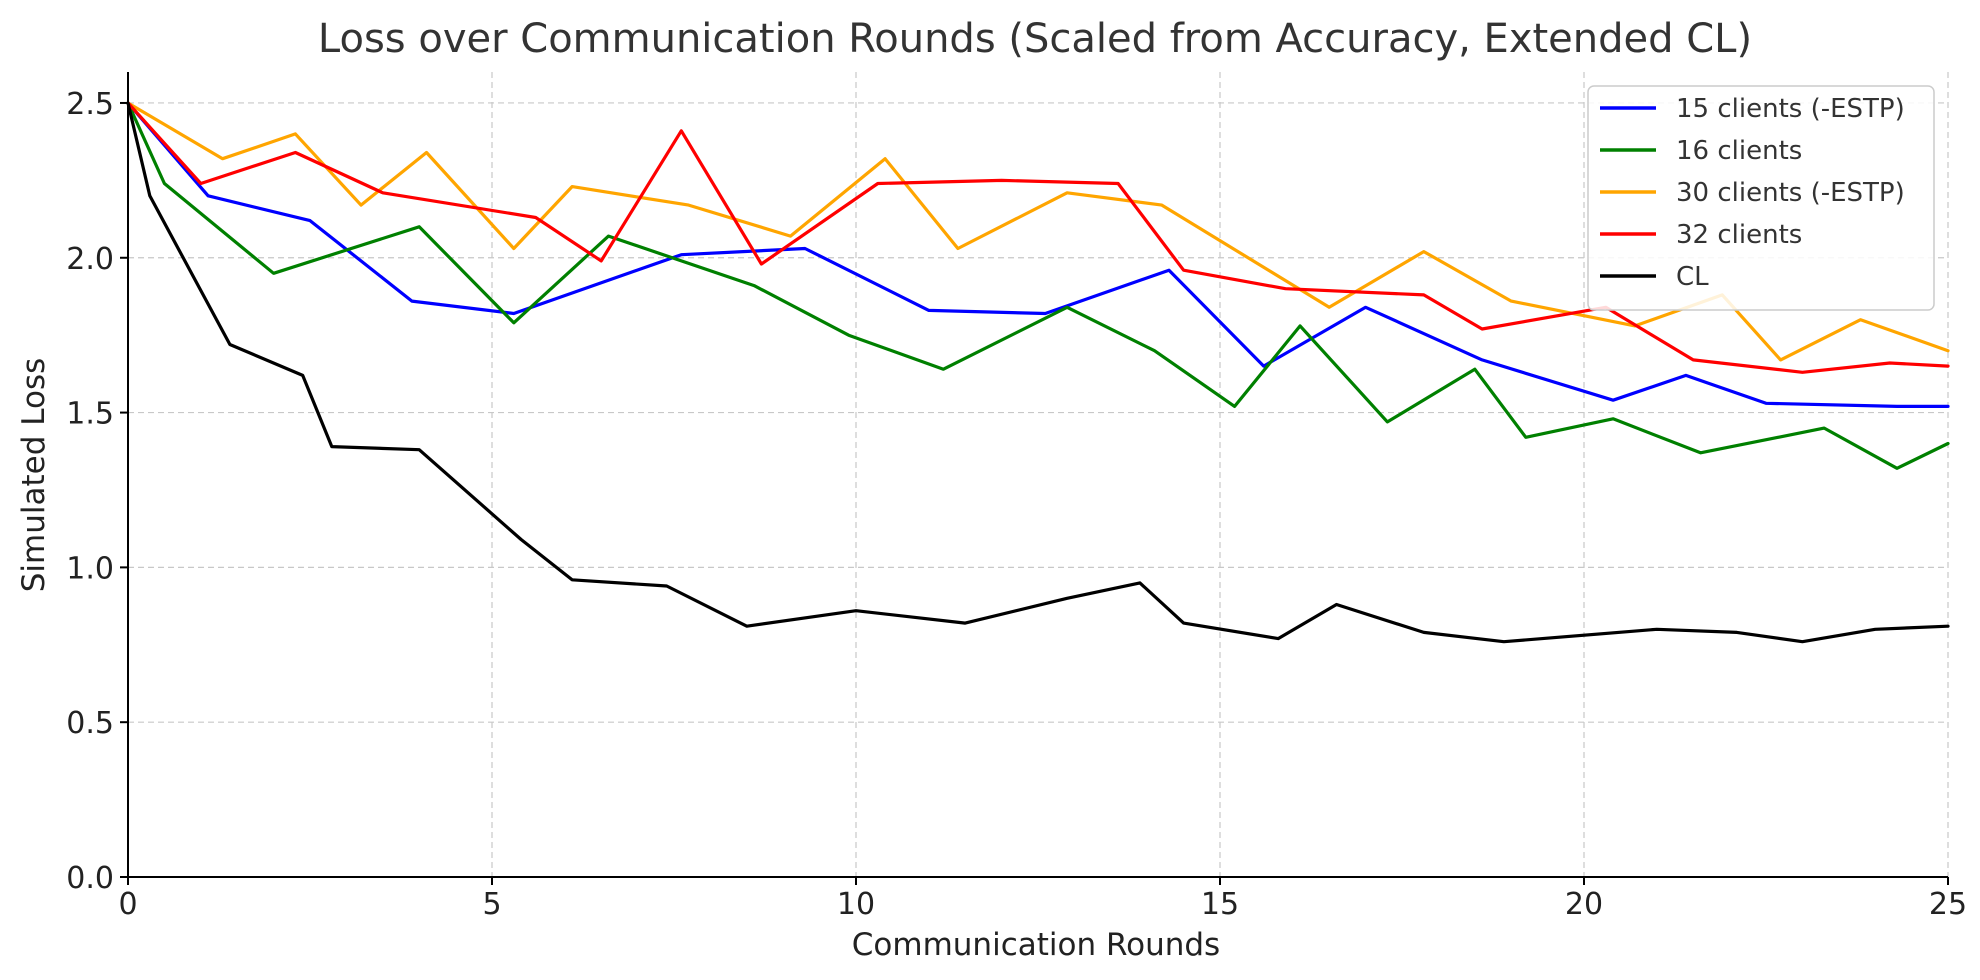 This screenshot has height=980, width=1980. Describe the element at coordinates (1948, 904) in the screenshot. I see `x-tick-label: 25` at that location.